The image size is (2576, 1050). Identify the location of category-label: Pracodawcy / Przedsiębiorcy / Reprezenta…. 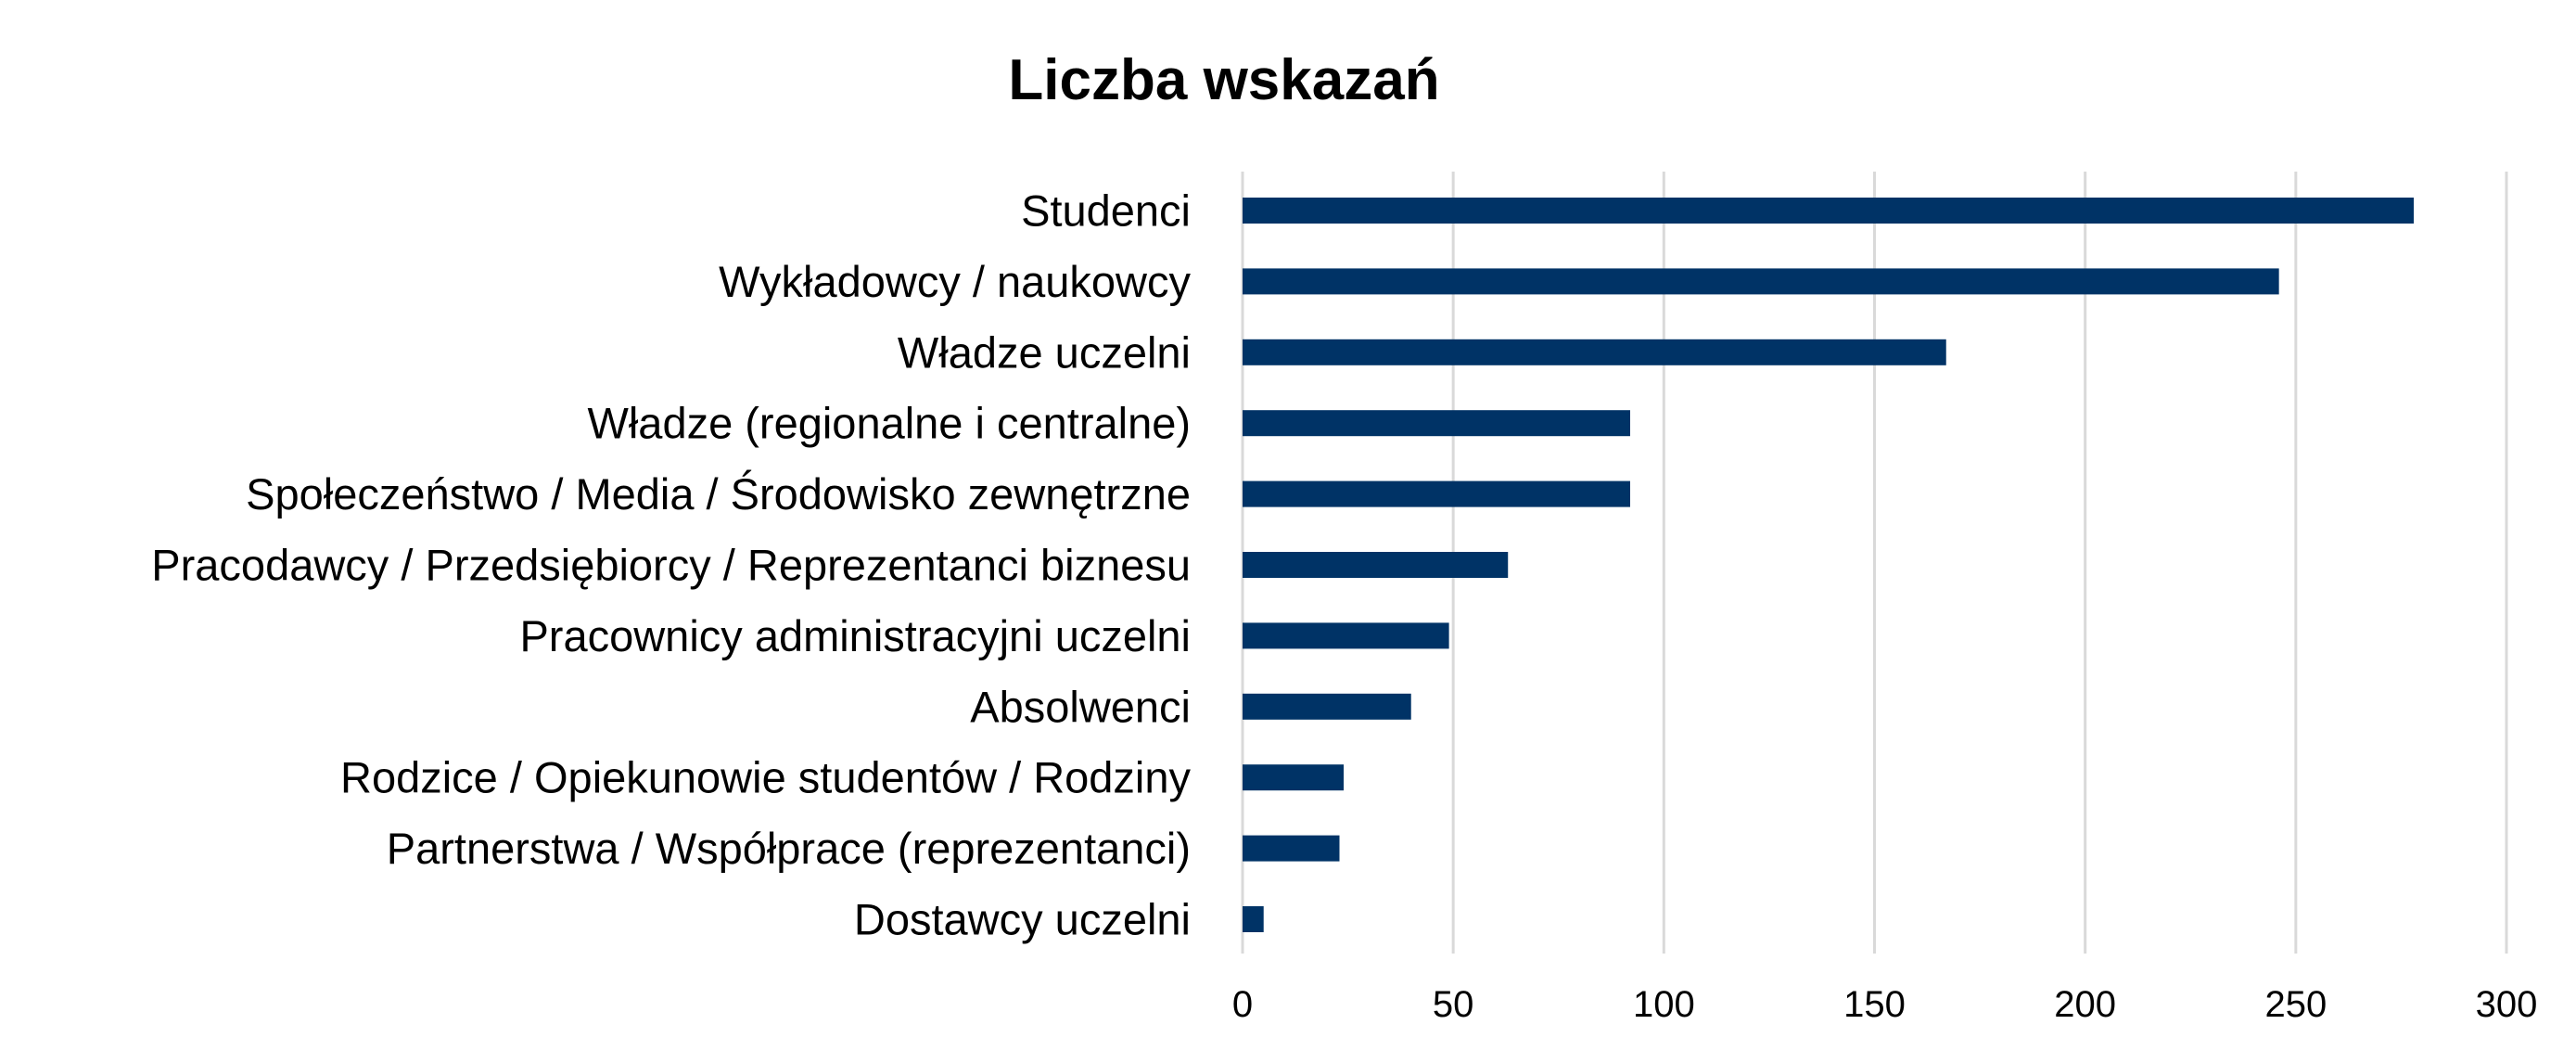
(671, 565).